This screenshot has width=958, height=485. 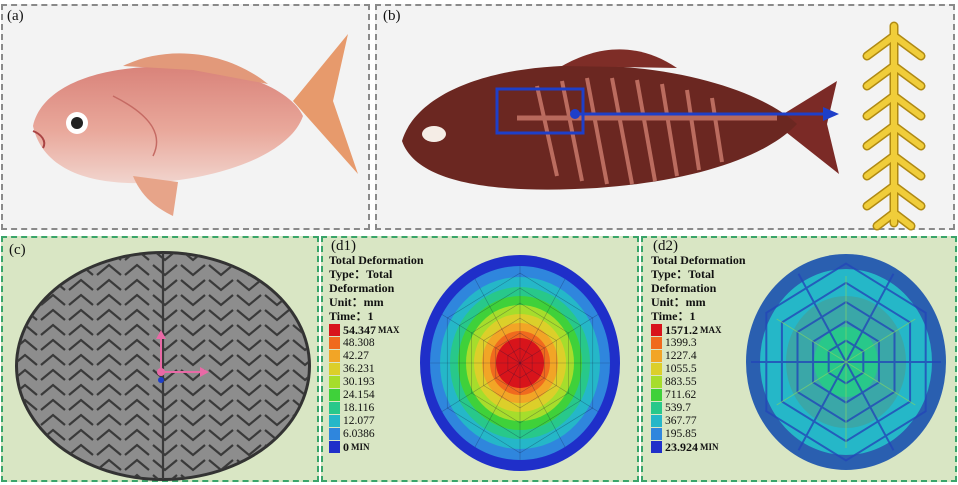 I want to click on deformation-contour-d2, so click(x=846, y=362).